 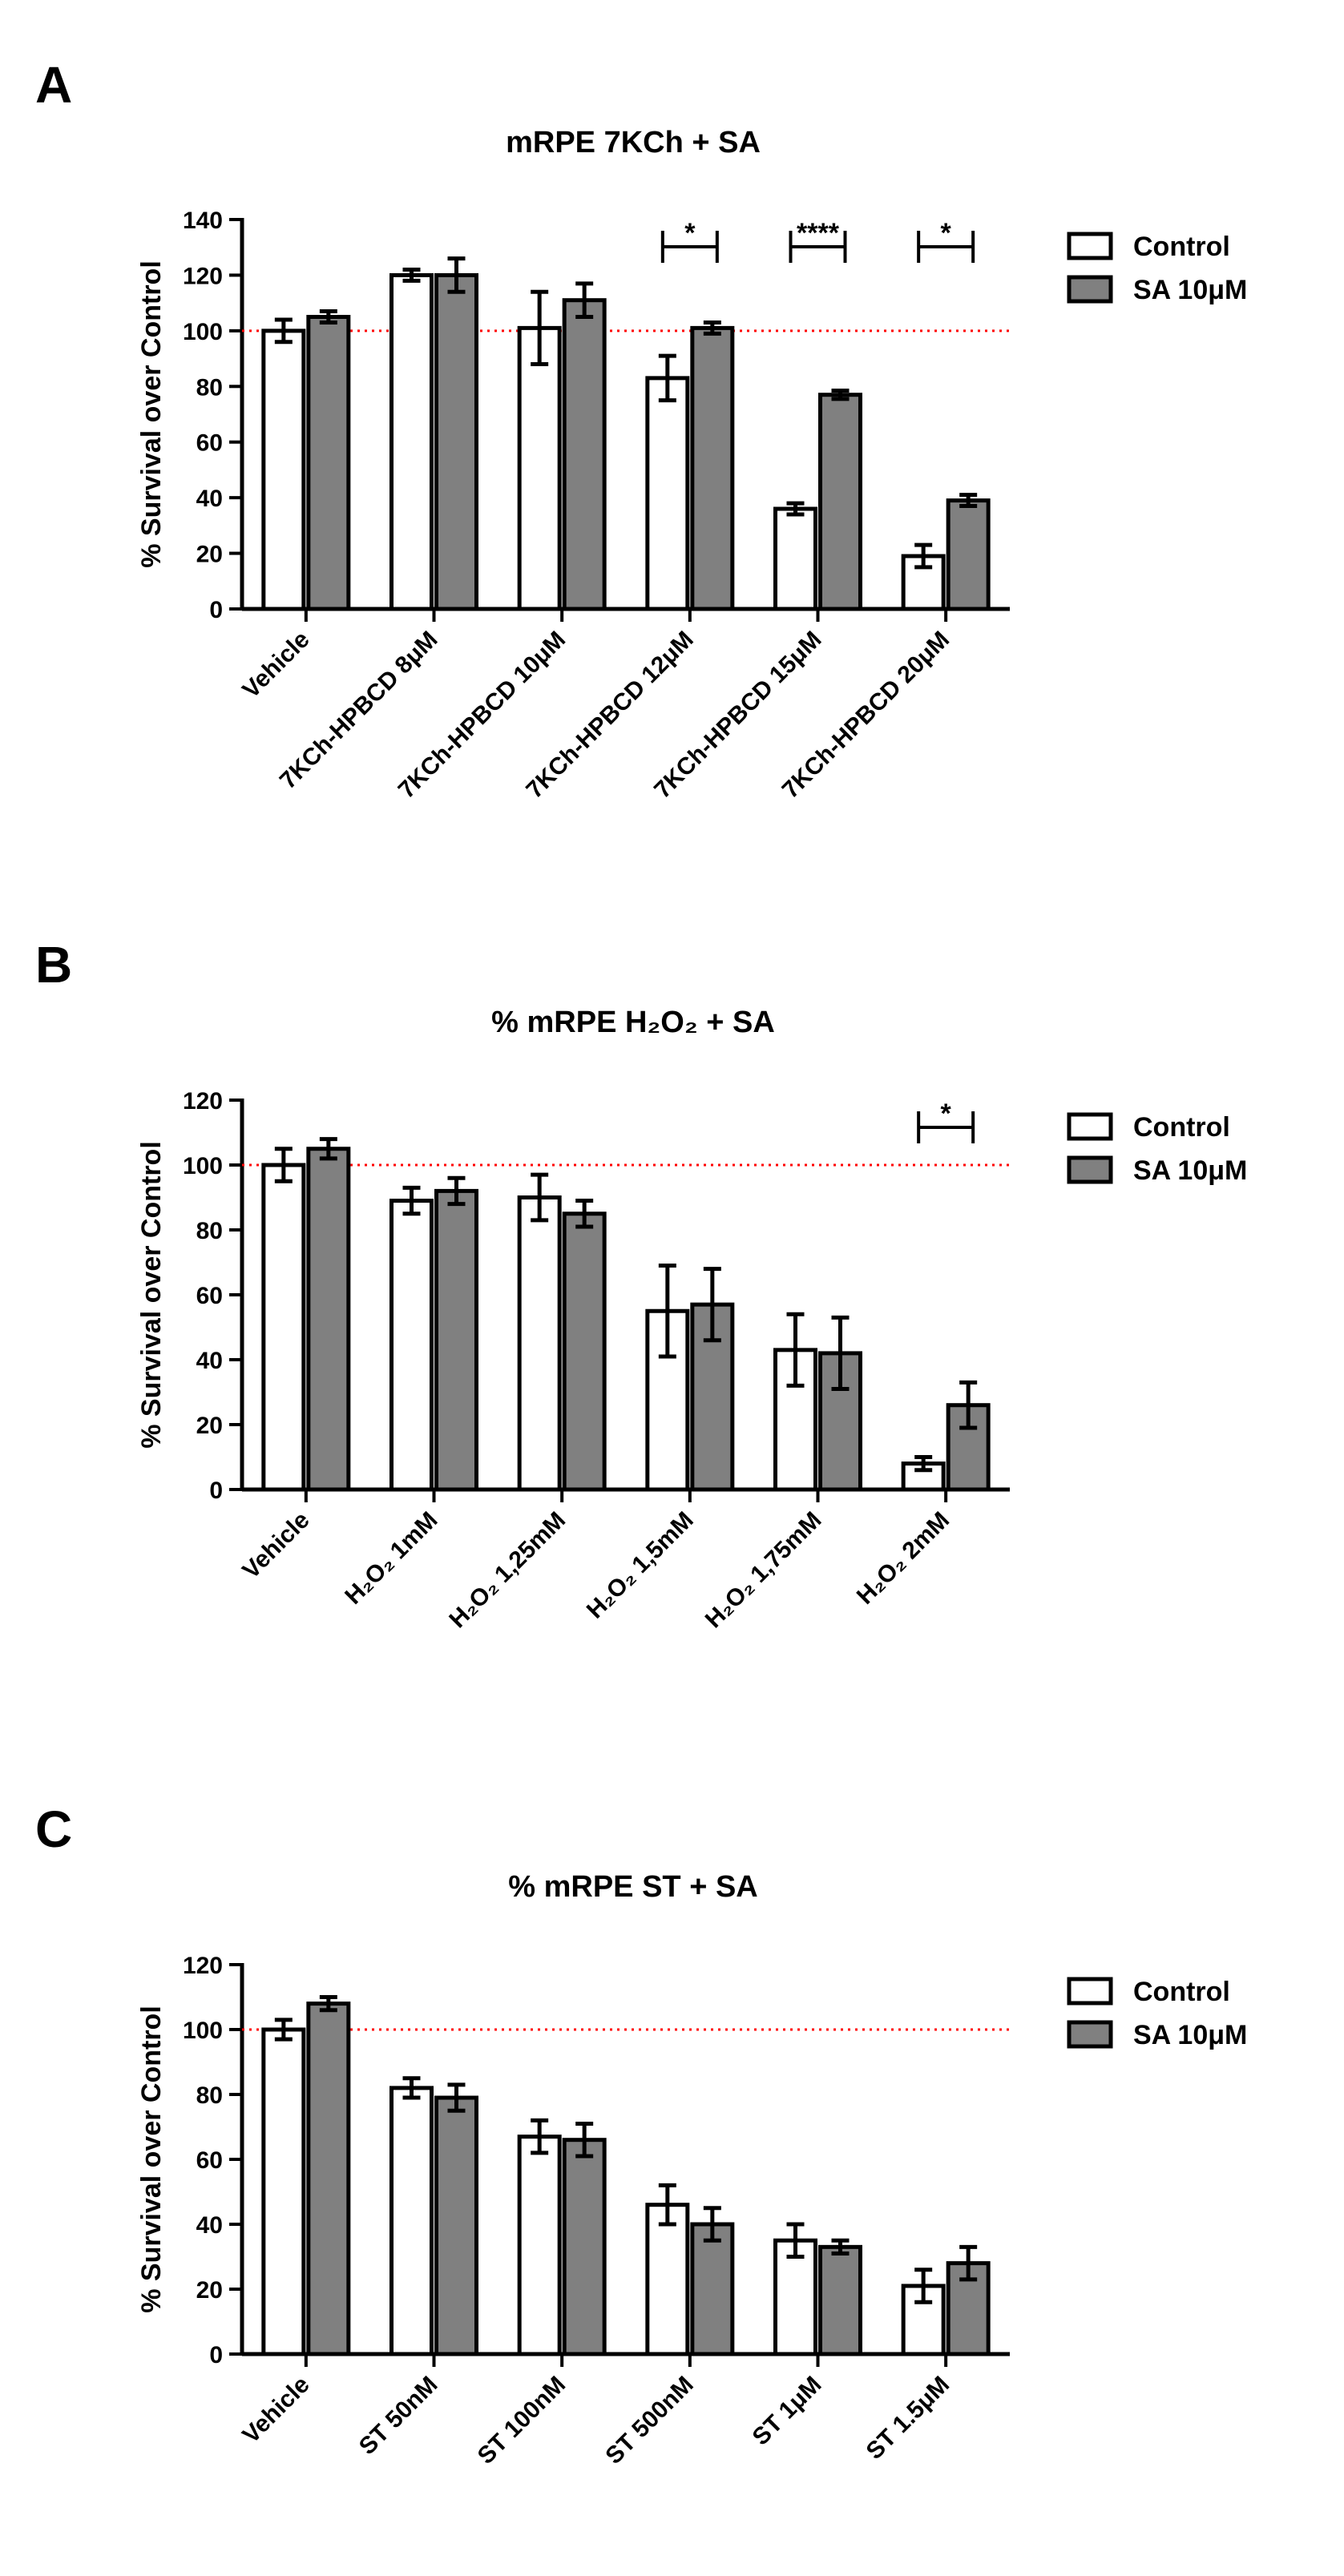 I want to click on panel-label: C, so click(x=54, y=1829).